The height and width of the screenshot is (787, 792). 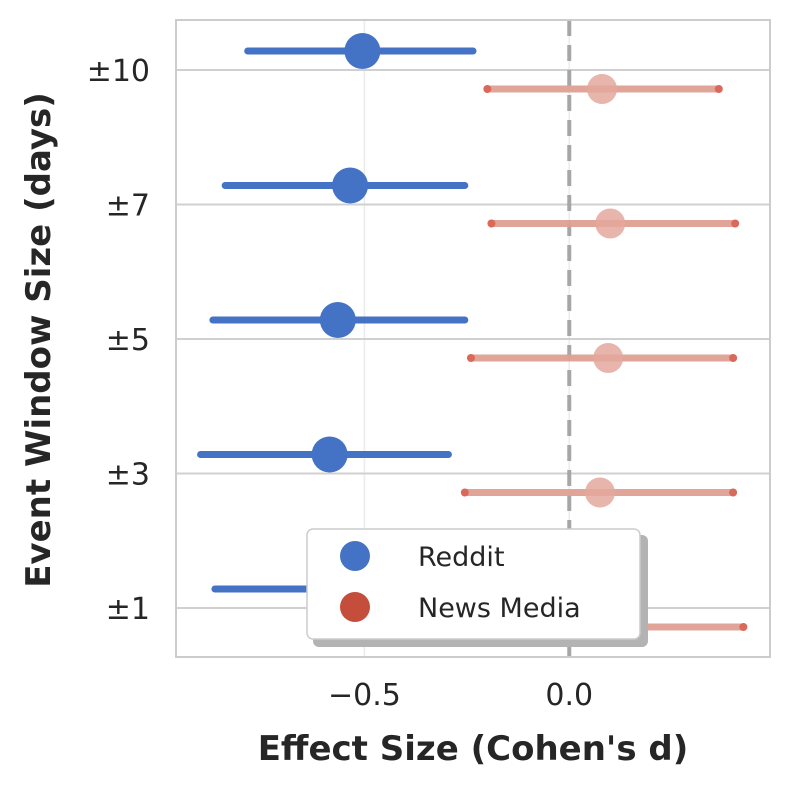 I want to click on y-tick-label-0: ±10, so click(x=118, y=71).